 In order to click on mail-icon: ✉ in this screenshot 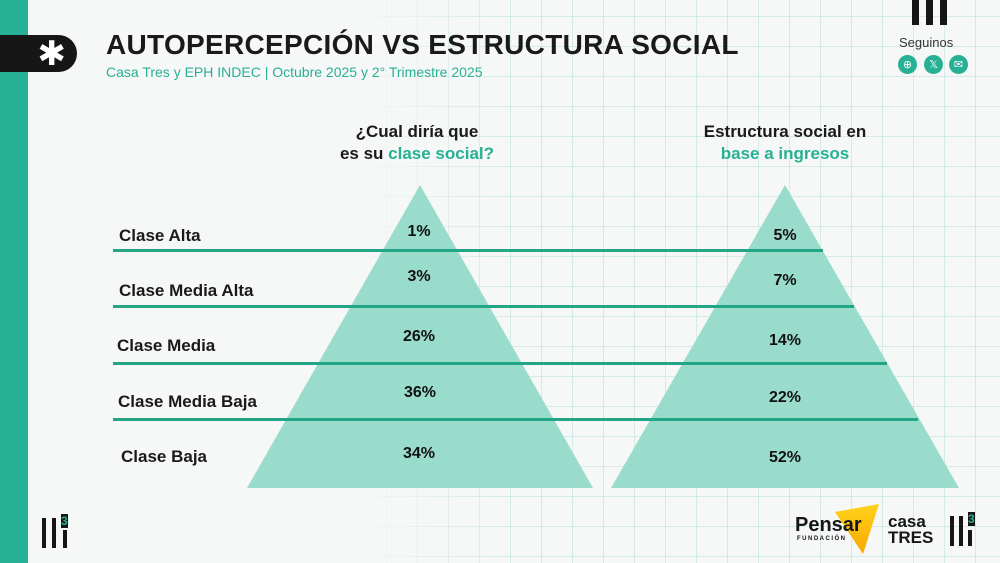, I will do `click(958, 64)`.